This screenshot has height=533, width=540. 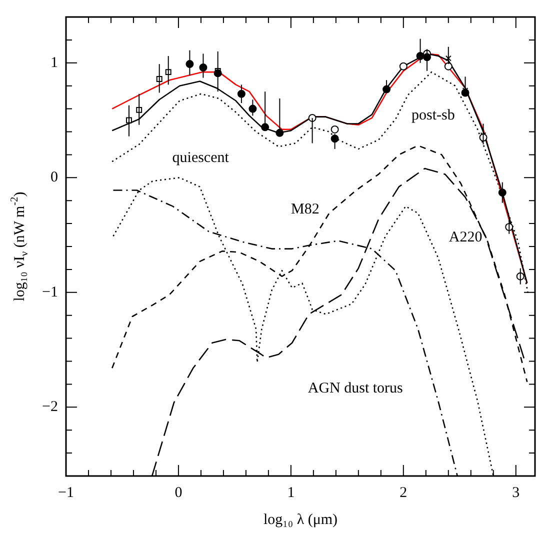 I want to click on y-tick-label: 0, so click(x=54, y=178).